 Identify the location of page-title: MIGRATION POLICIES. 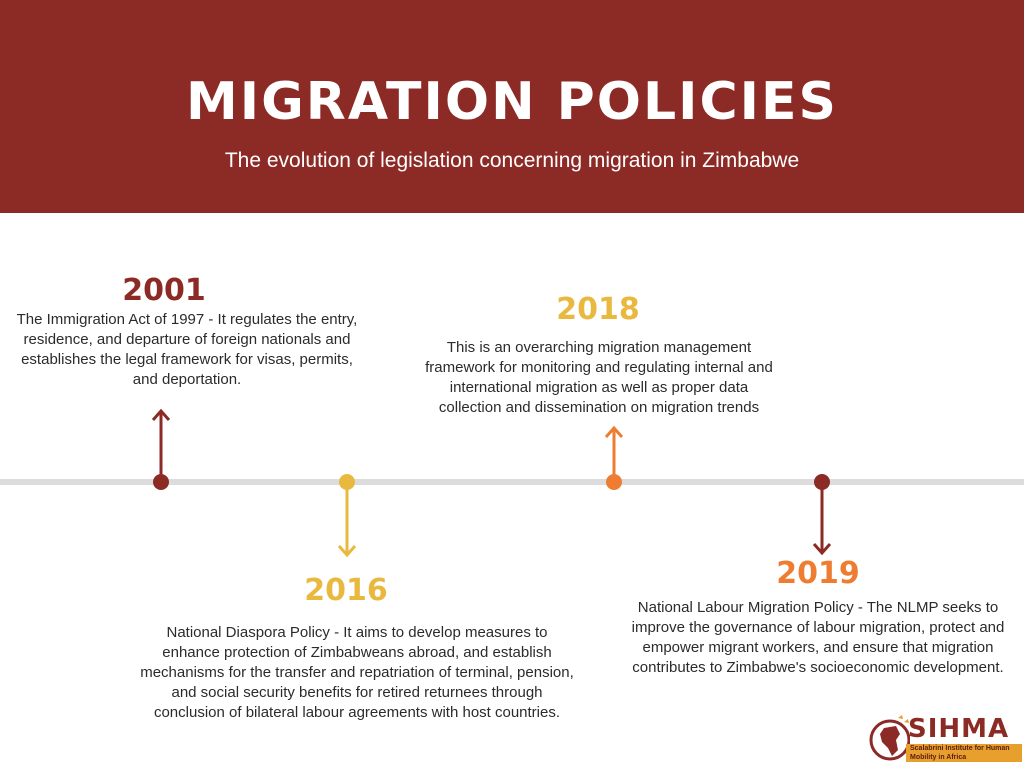
(512, 102).